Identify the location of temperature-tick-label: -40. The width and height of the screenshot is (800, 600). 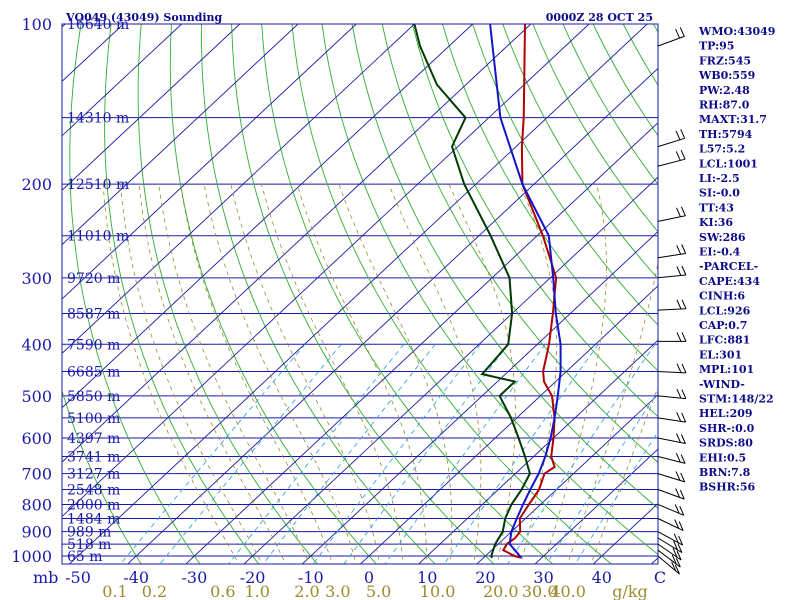
(136, 577).